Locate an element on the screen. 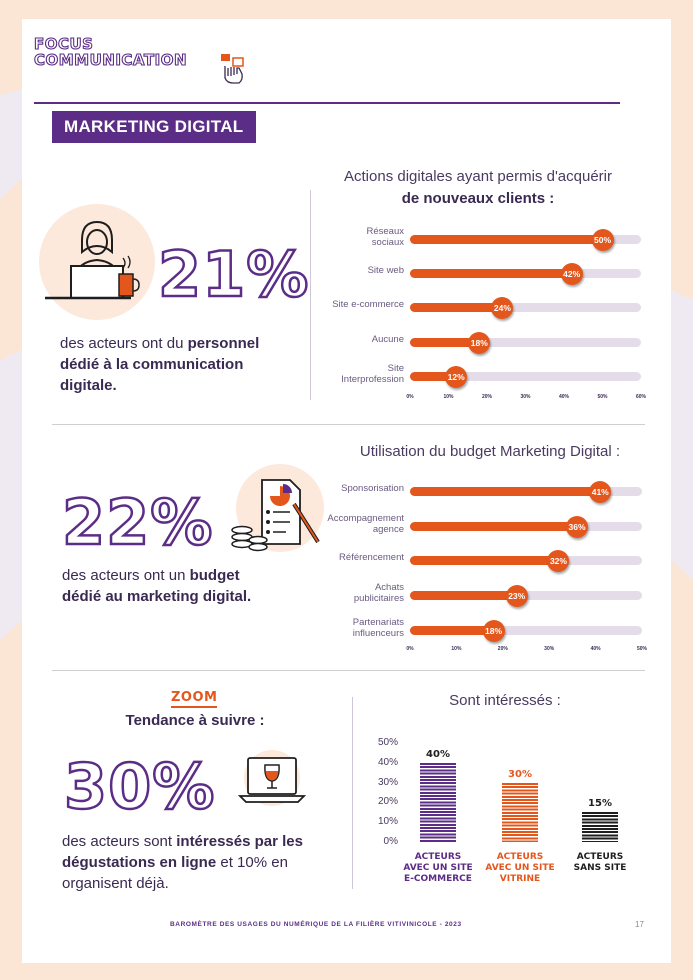 Image resolution: width=693 pixels, height=980 pixels. vbar-category-2: ACTEURS SANS SITE is located at coordinates (600, 863).